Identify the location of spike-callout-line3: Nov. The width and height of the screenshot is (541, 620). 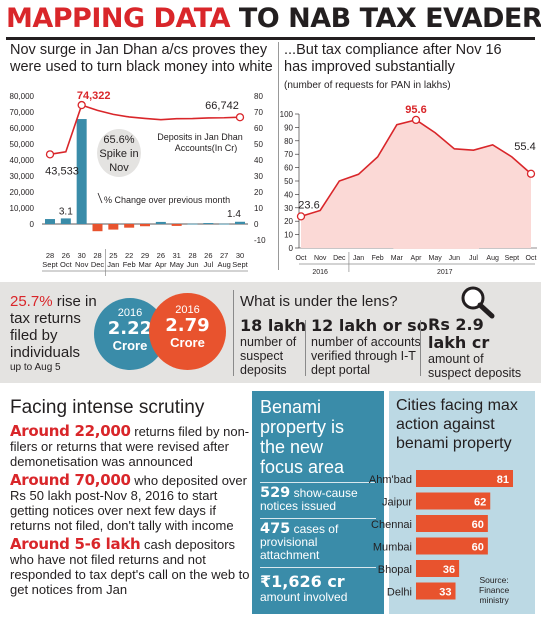
(119, 168).